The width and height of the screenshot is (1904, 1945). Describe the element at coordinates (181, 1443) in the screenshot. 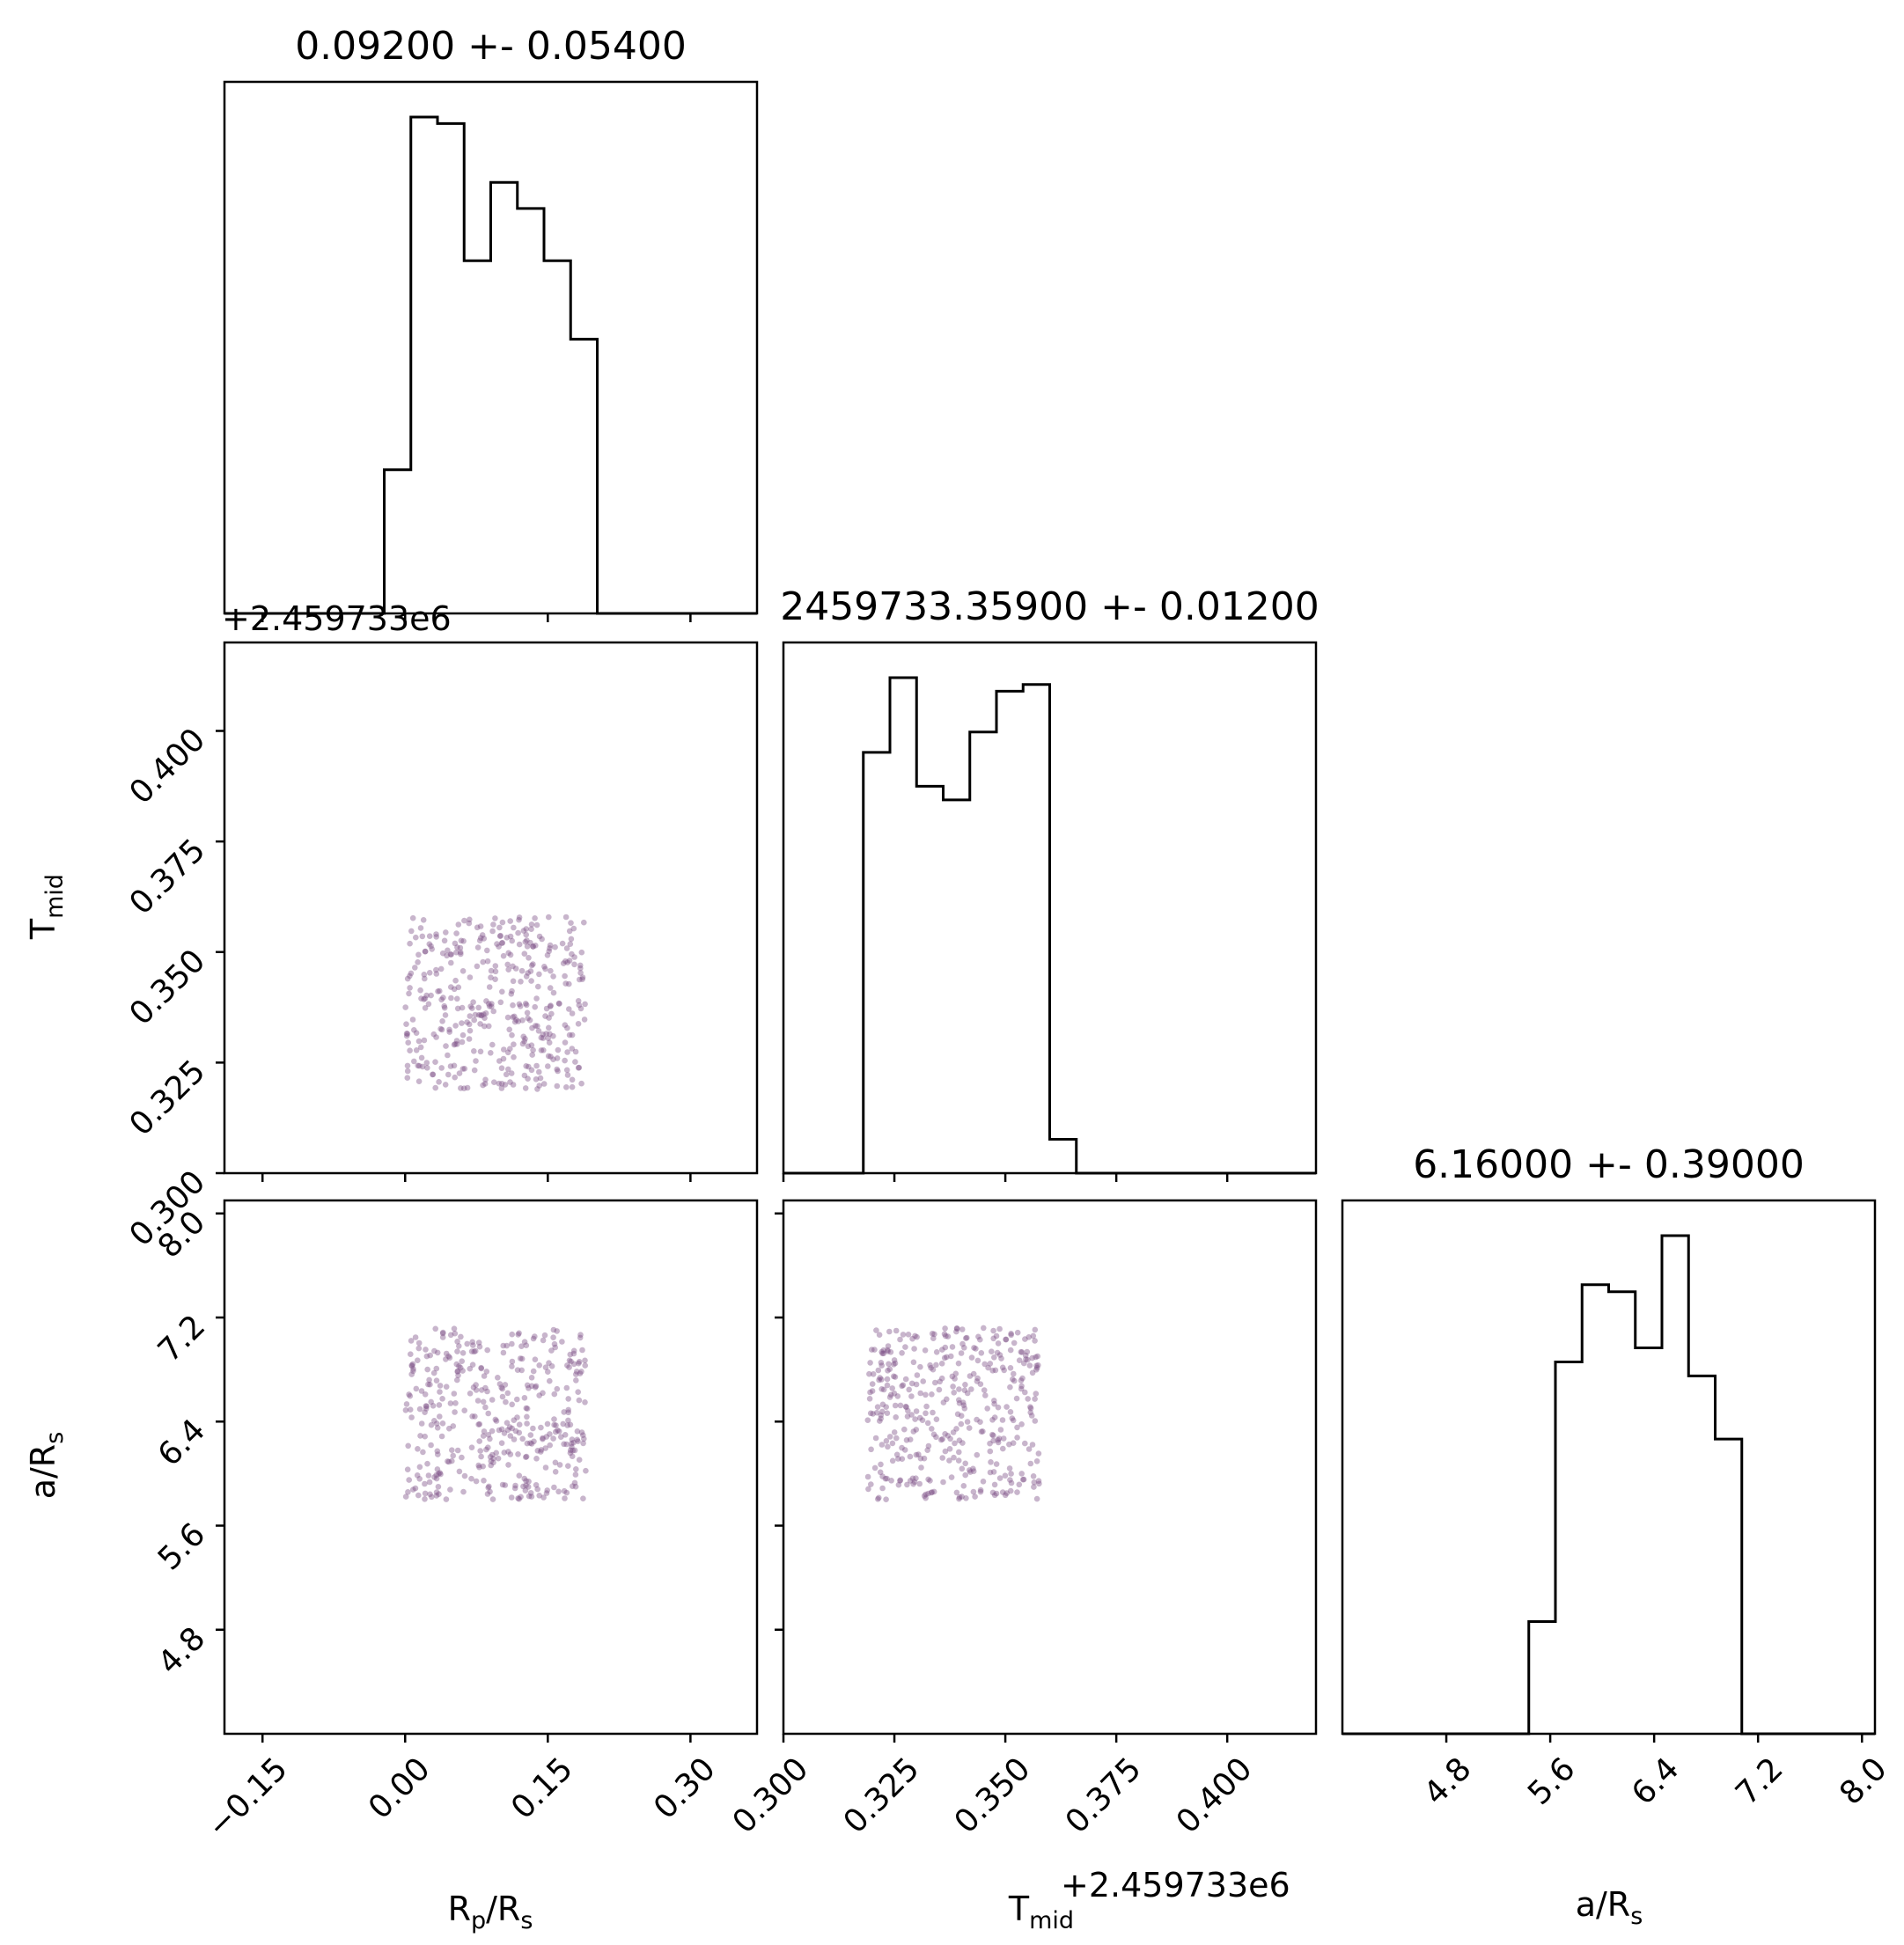

I see `y-tick-label: 6.4` at that location.